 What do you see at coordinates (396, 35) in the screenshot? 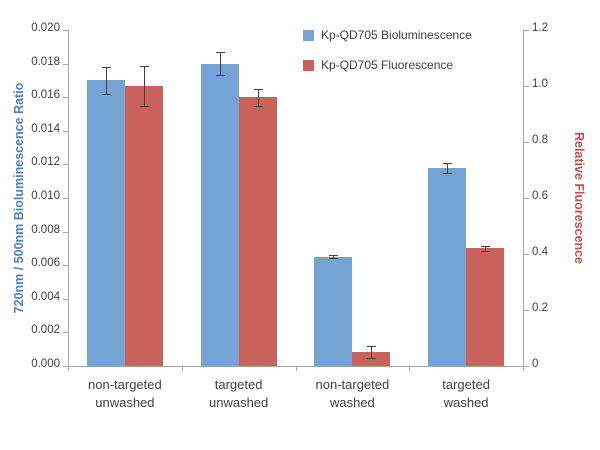
I see `legend-label: Kp-QD705 Bioluminescence` at bounding box center [396, 35].